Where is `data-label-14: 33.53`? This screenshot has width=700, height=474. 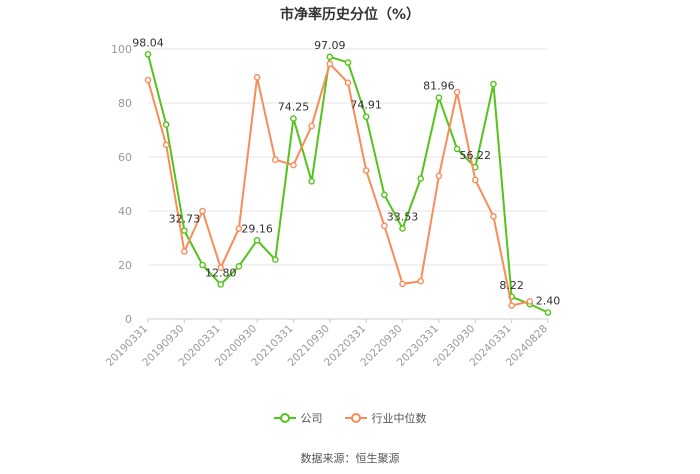
data-label-14: 33.53 is located at coordinates (403, 216).